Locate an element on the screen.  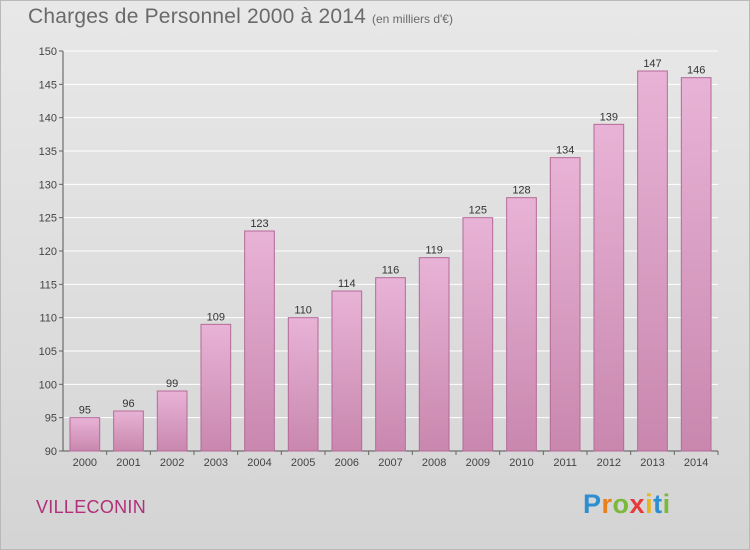
x-tick-label: 2001 is located at coordinates (128, 463).